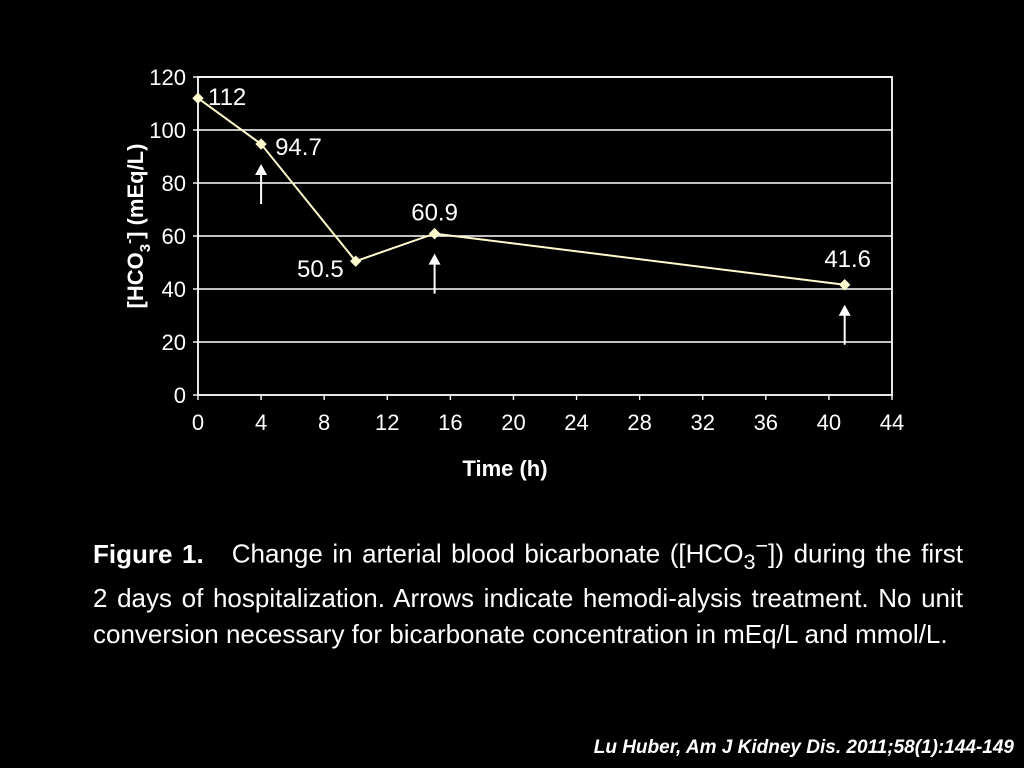 Image resolution: width=1024 pixels, height=768 pixels. Describe the element at coordinates (513, 422) in the screenshot. I see `x-tick-label: 20` at that location.